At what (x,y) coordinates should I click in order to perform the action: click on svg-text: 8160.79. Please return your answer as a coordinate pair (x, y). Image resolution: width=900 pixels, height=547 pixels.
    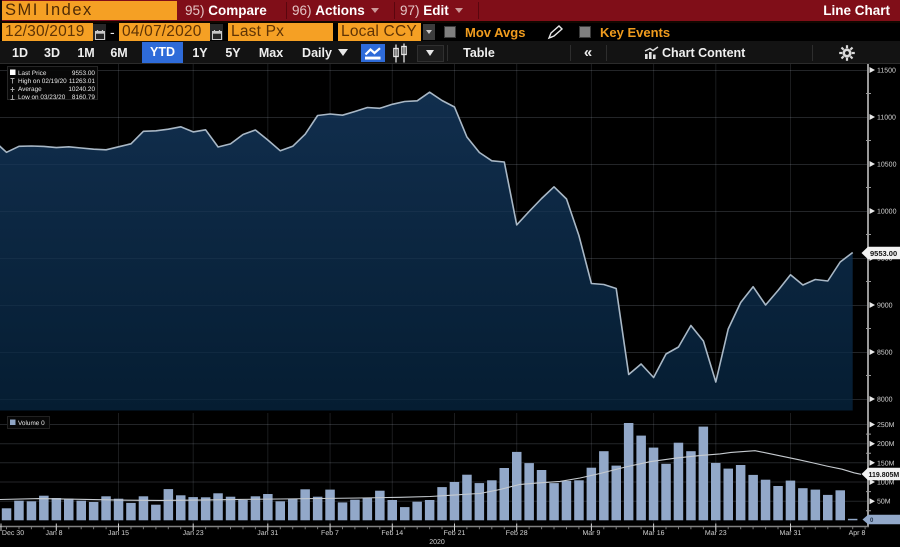
    Looking at the image, I should click on (84, 97).